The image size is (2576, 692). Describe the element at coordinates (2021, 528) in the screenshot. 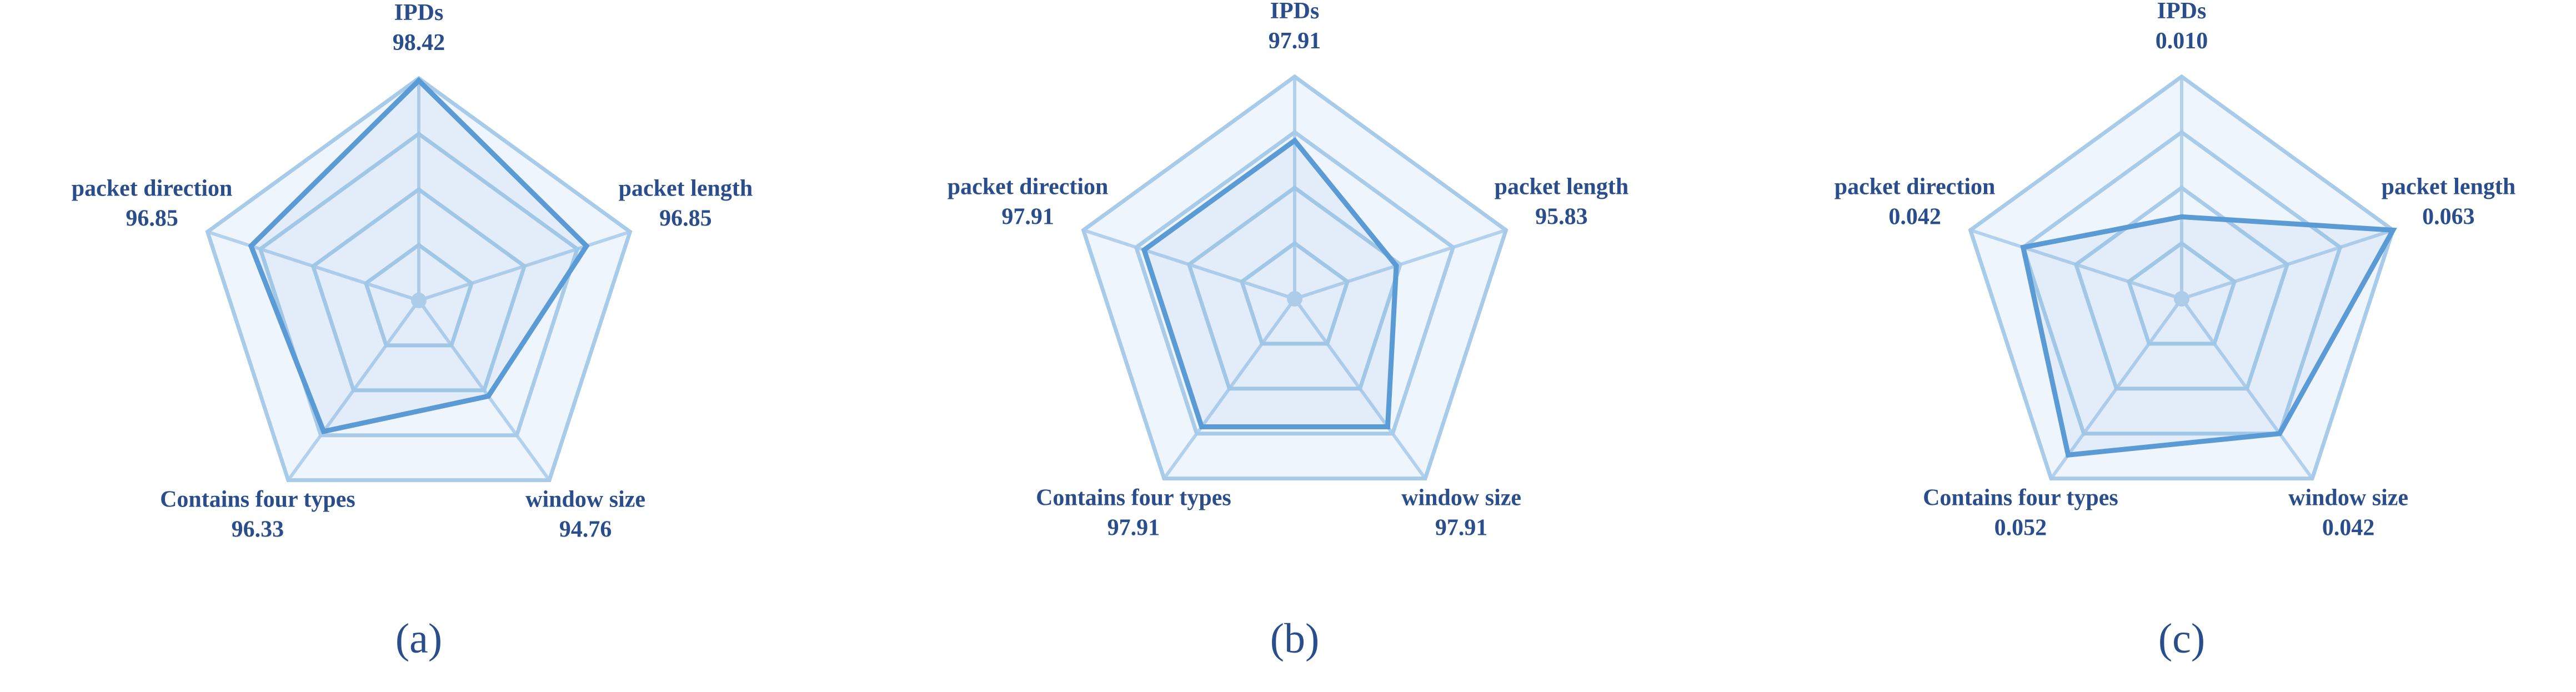

I see `value-label: 0.052` at that location.